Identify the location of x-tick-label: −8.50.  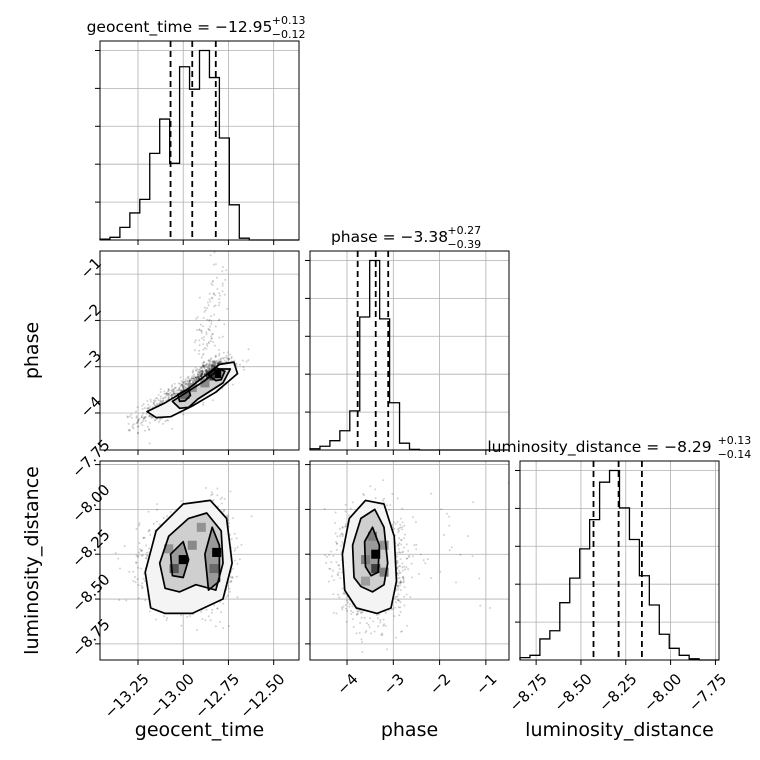
(572, 692).